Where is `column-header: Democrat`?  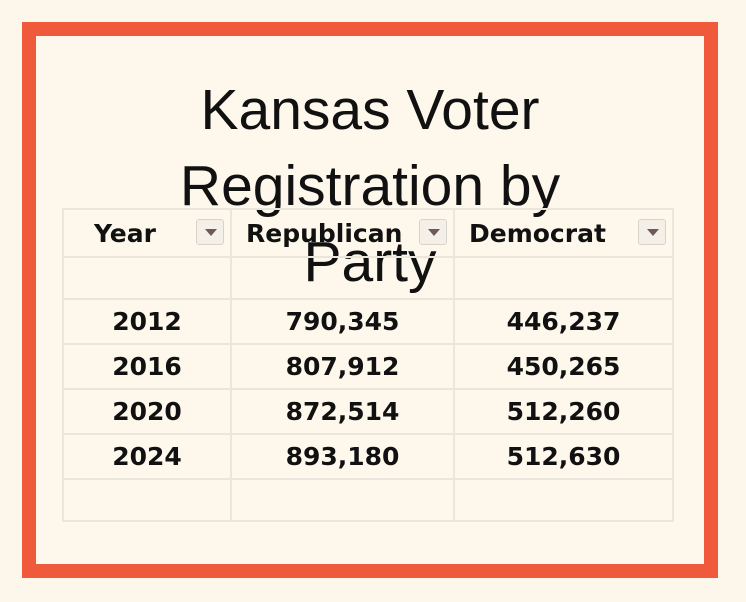
column-header: Democrat is located at coordinates (563, 233).